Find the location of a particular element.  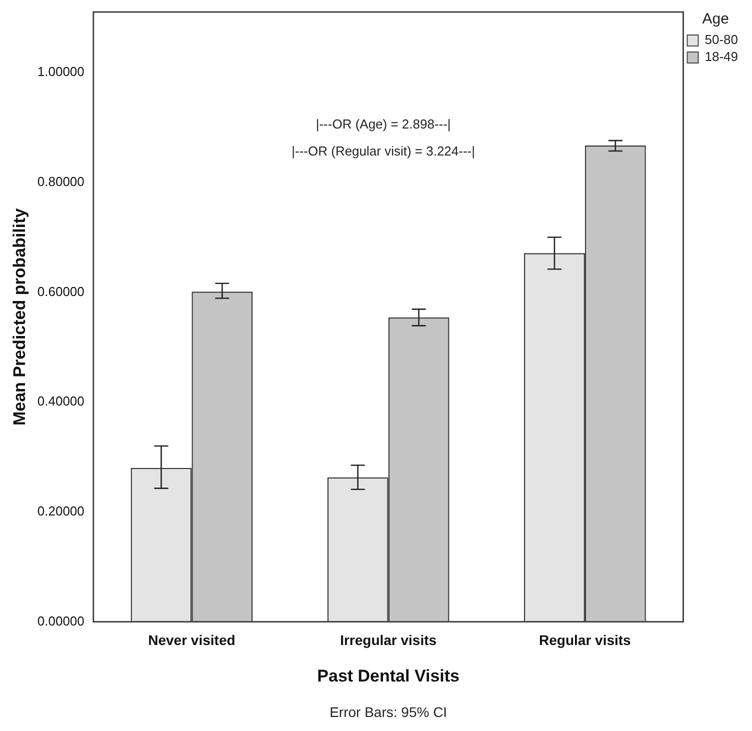

legend-title: Age is located at coordinates (715, 19).